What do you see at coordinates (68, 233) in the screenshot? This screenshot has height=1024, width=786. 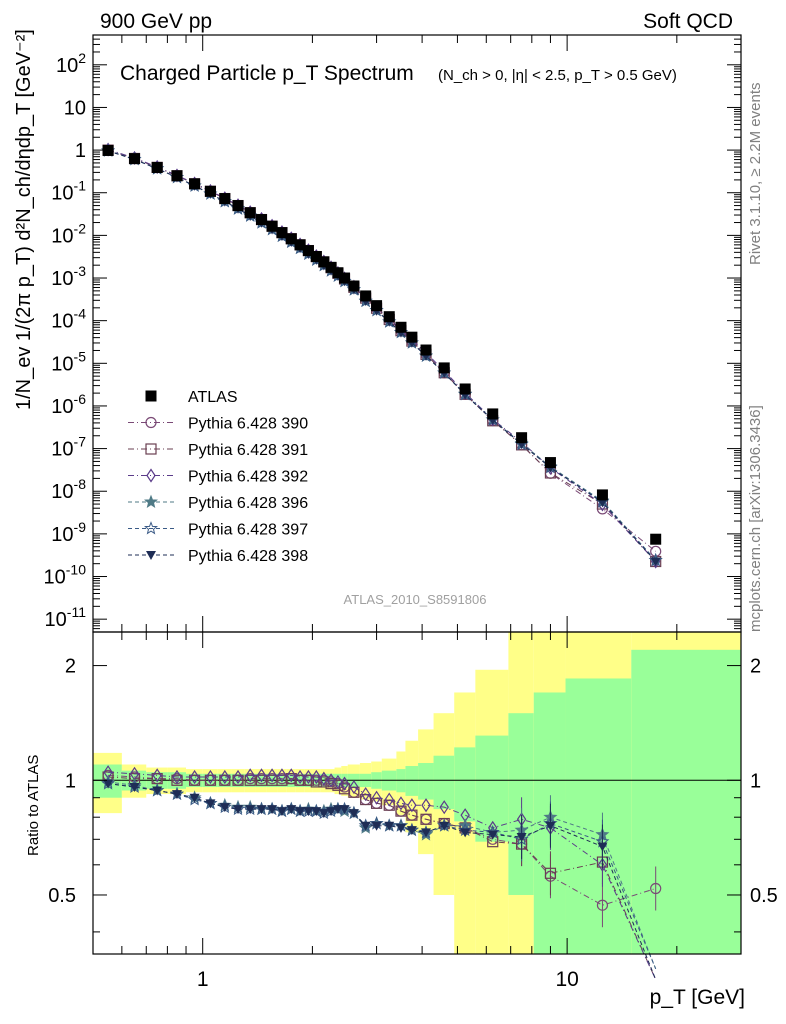 I see `y-tick-label: 10⁻²` at bounding box center [68, 233].